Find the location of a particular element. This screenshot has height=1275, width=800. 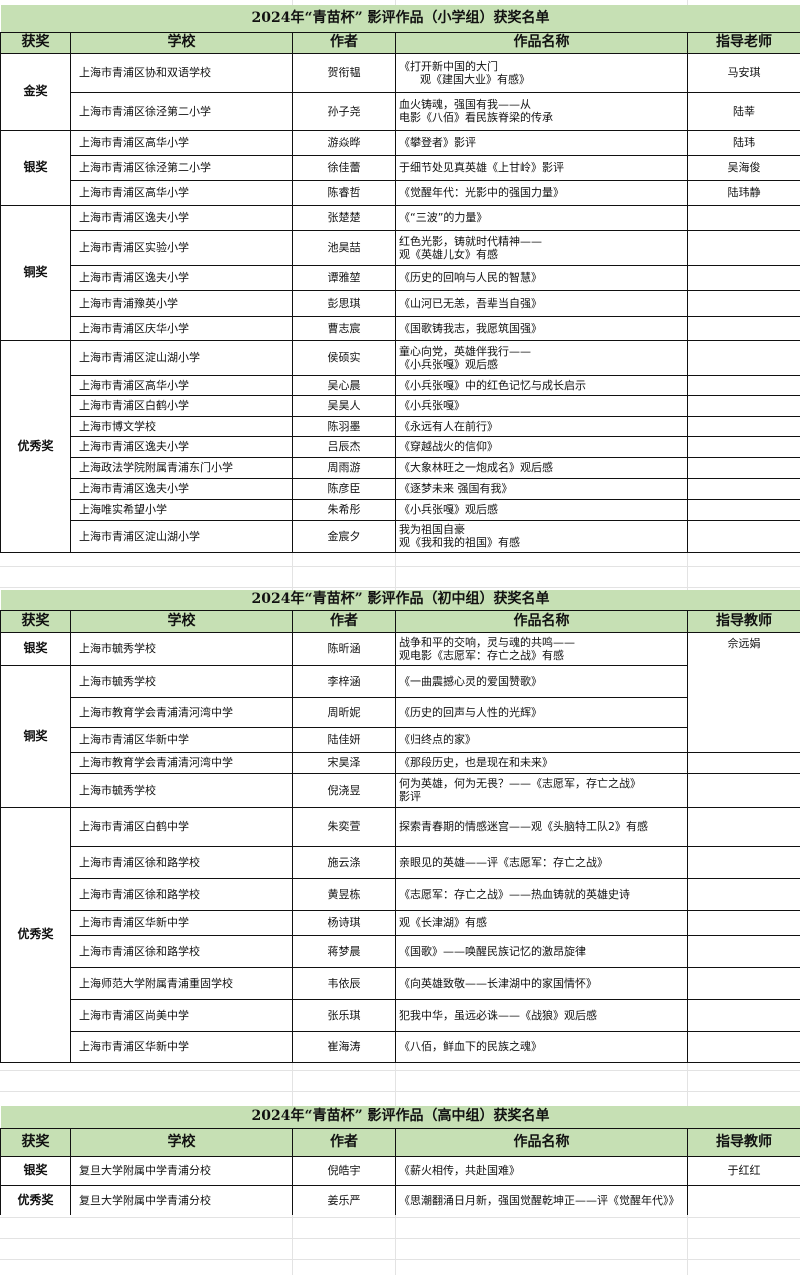

work-cell: 战争和平的交响，灵与魂的共鸣—— 观电影《志愿军：存亡之战》有感 is located at coordinates (541, 648).